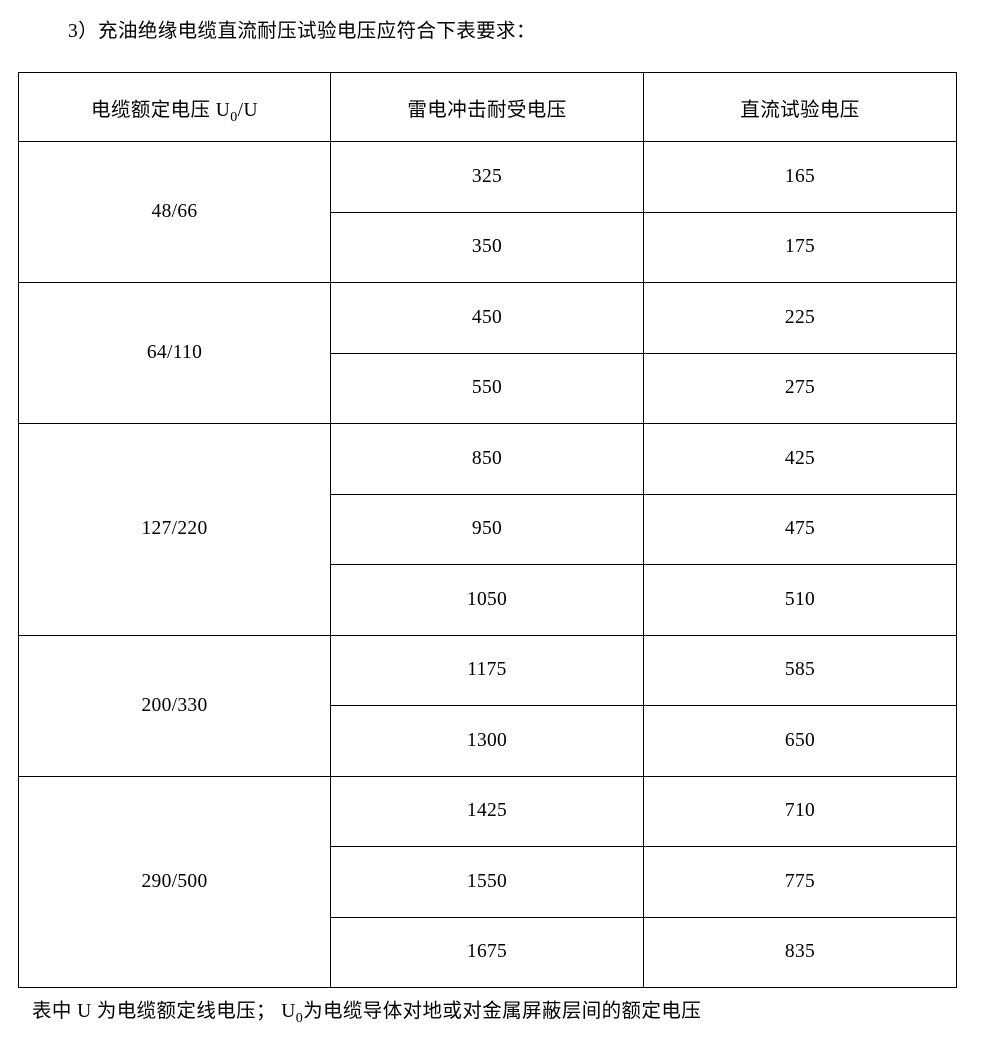 This screenshot has height=1044, width=996. I want to click on cell-dc-test-voltage: 710, so click(800, 811).